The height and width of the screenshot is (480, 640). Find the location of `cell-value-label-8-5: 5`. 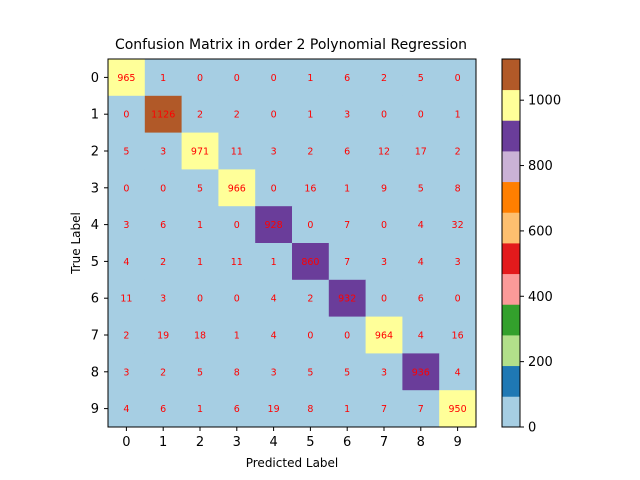

cell-value-label-8-5: 5 is located at coordinates (310, 372).